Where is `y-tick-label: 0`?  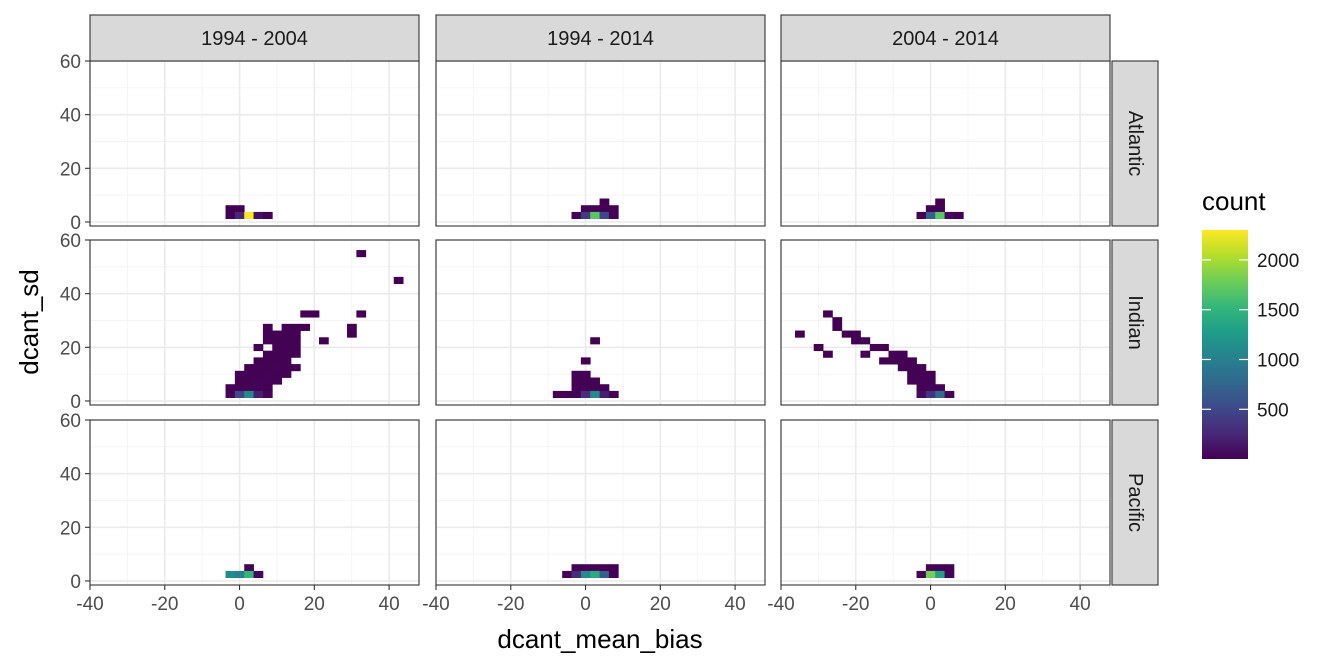 y-tick-label: 0 is located at coordinates (75, 223).